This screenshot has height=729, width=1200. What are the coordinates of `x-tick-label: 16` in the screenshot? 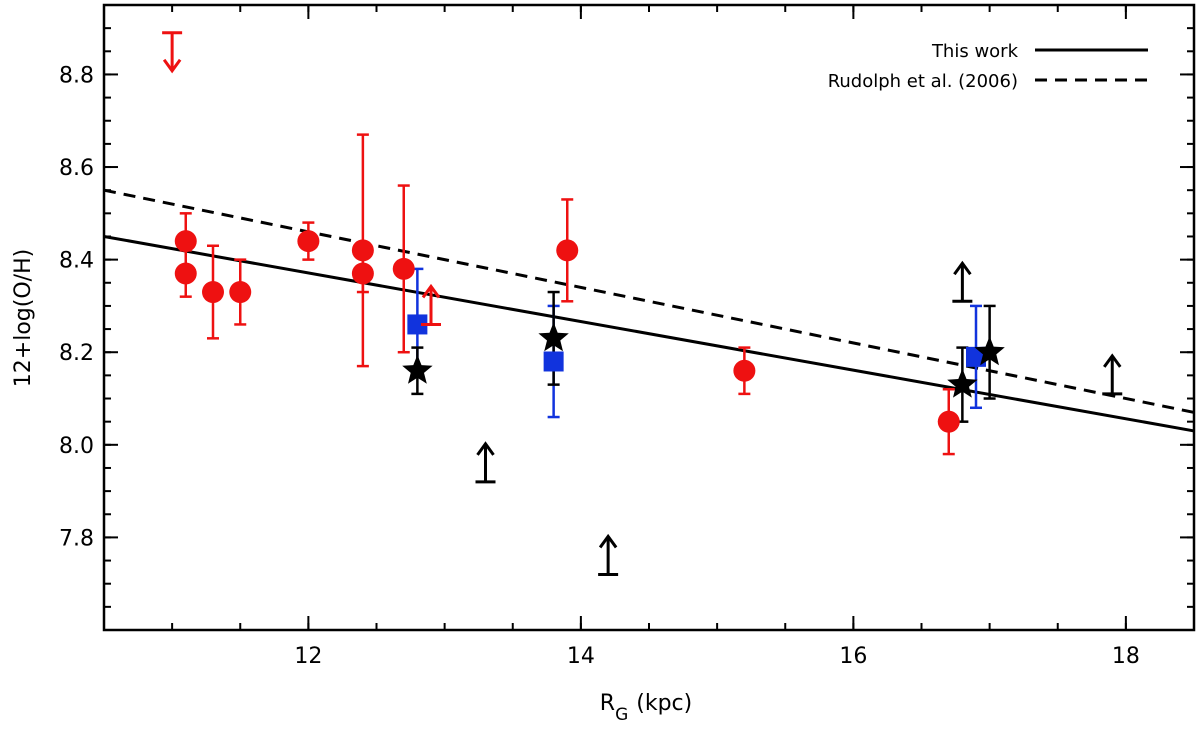 It's located at (853, 656).